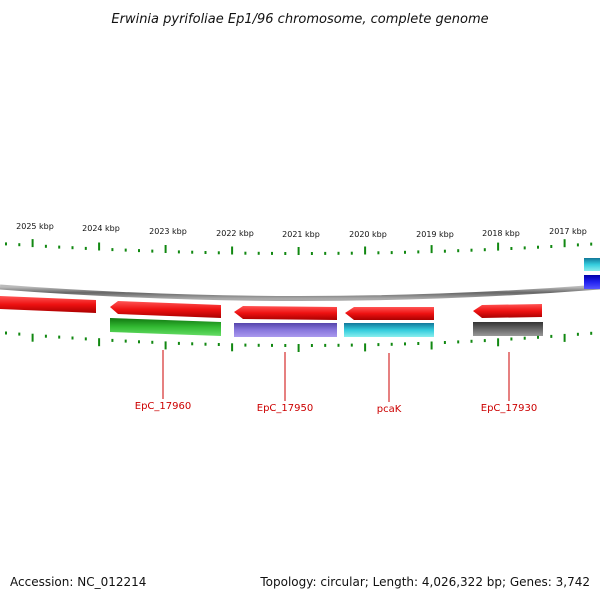  What do you see at coordinates (368, 234) in the screenshot?
I see `kbp-label: 2020 kbp` at bounding box center [368, 234].